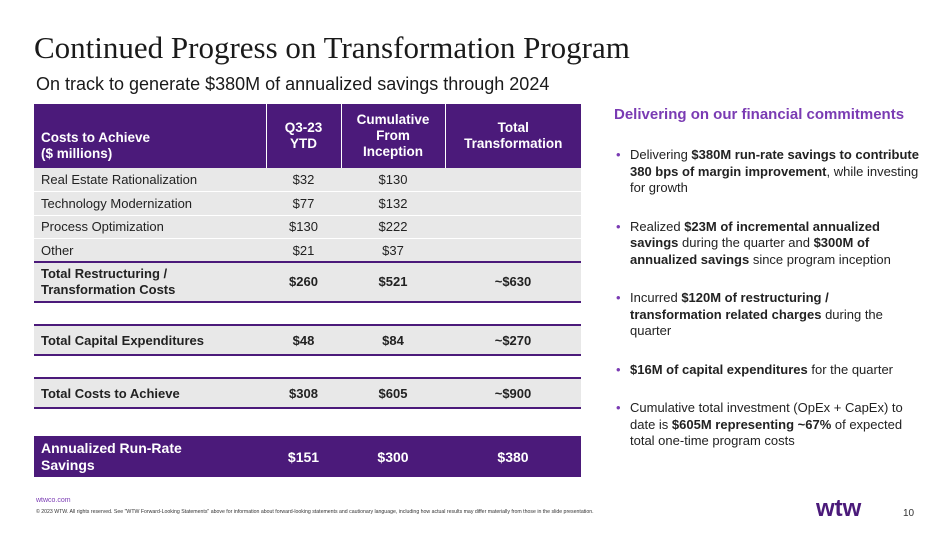 This screenshot has height=534, width=950. Describe the element at coordinates (303, 340) in the screenshot. I see `total-capex-q3: $48` at that location.